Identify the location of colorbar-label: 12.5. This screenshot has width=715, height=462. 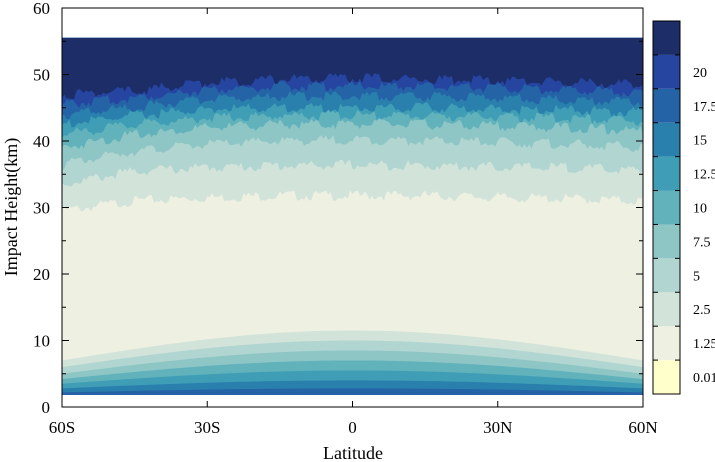
(704, 175).